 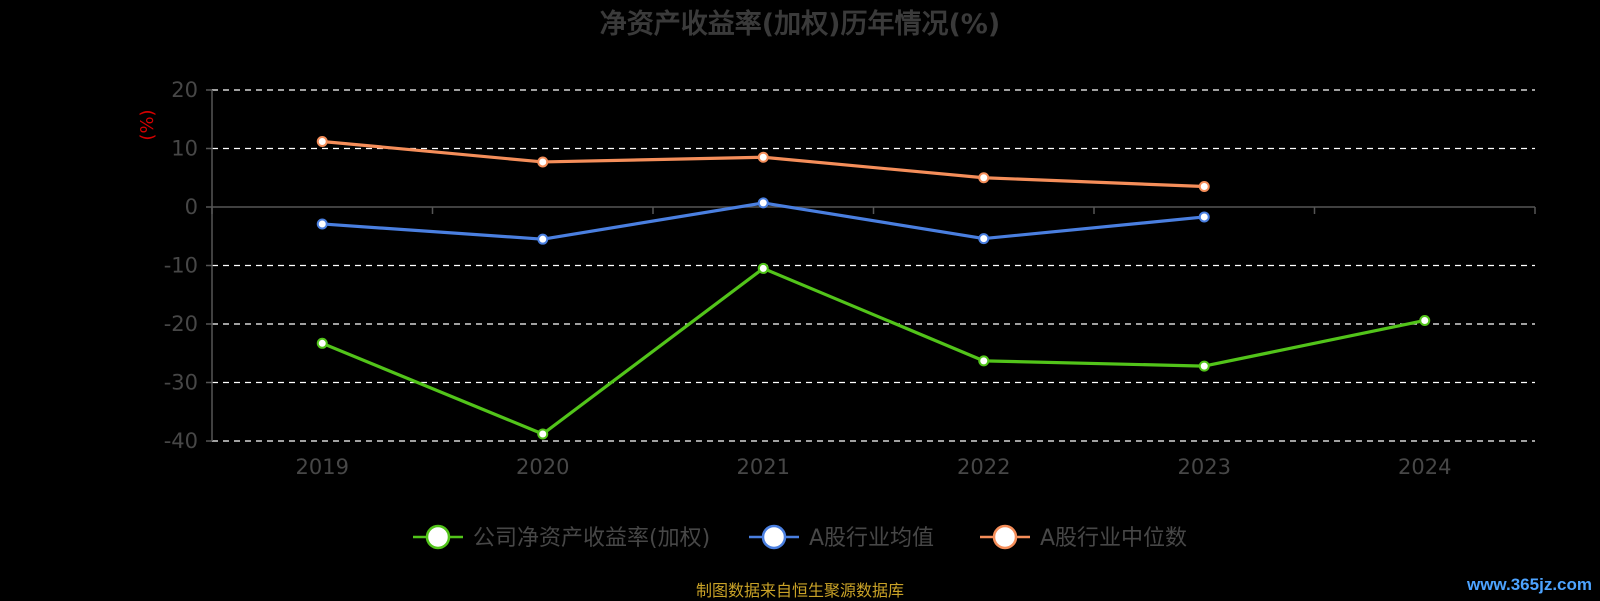 I want to click on x-tick-label: 2024, so click(x=1424, y=467).